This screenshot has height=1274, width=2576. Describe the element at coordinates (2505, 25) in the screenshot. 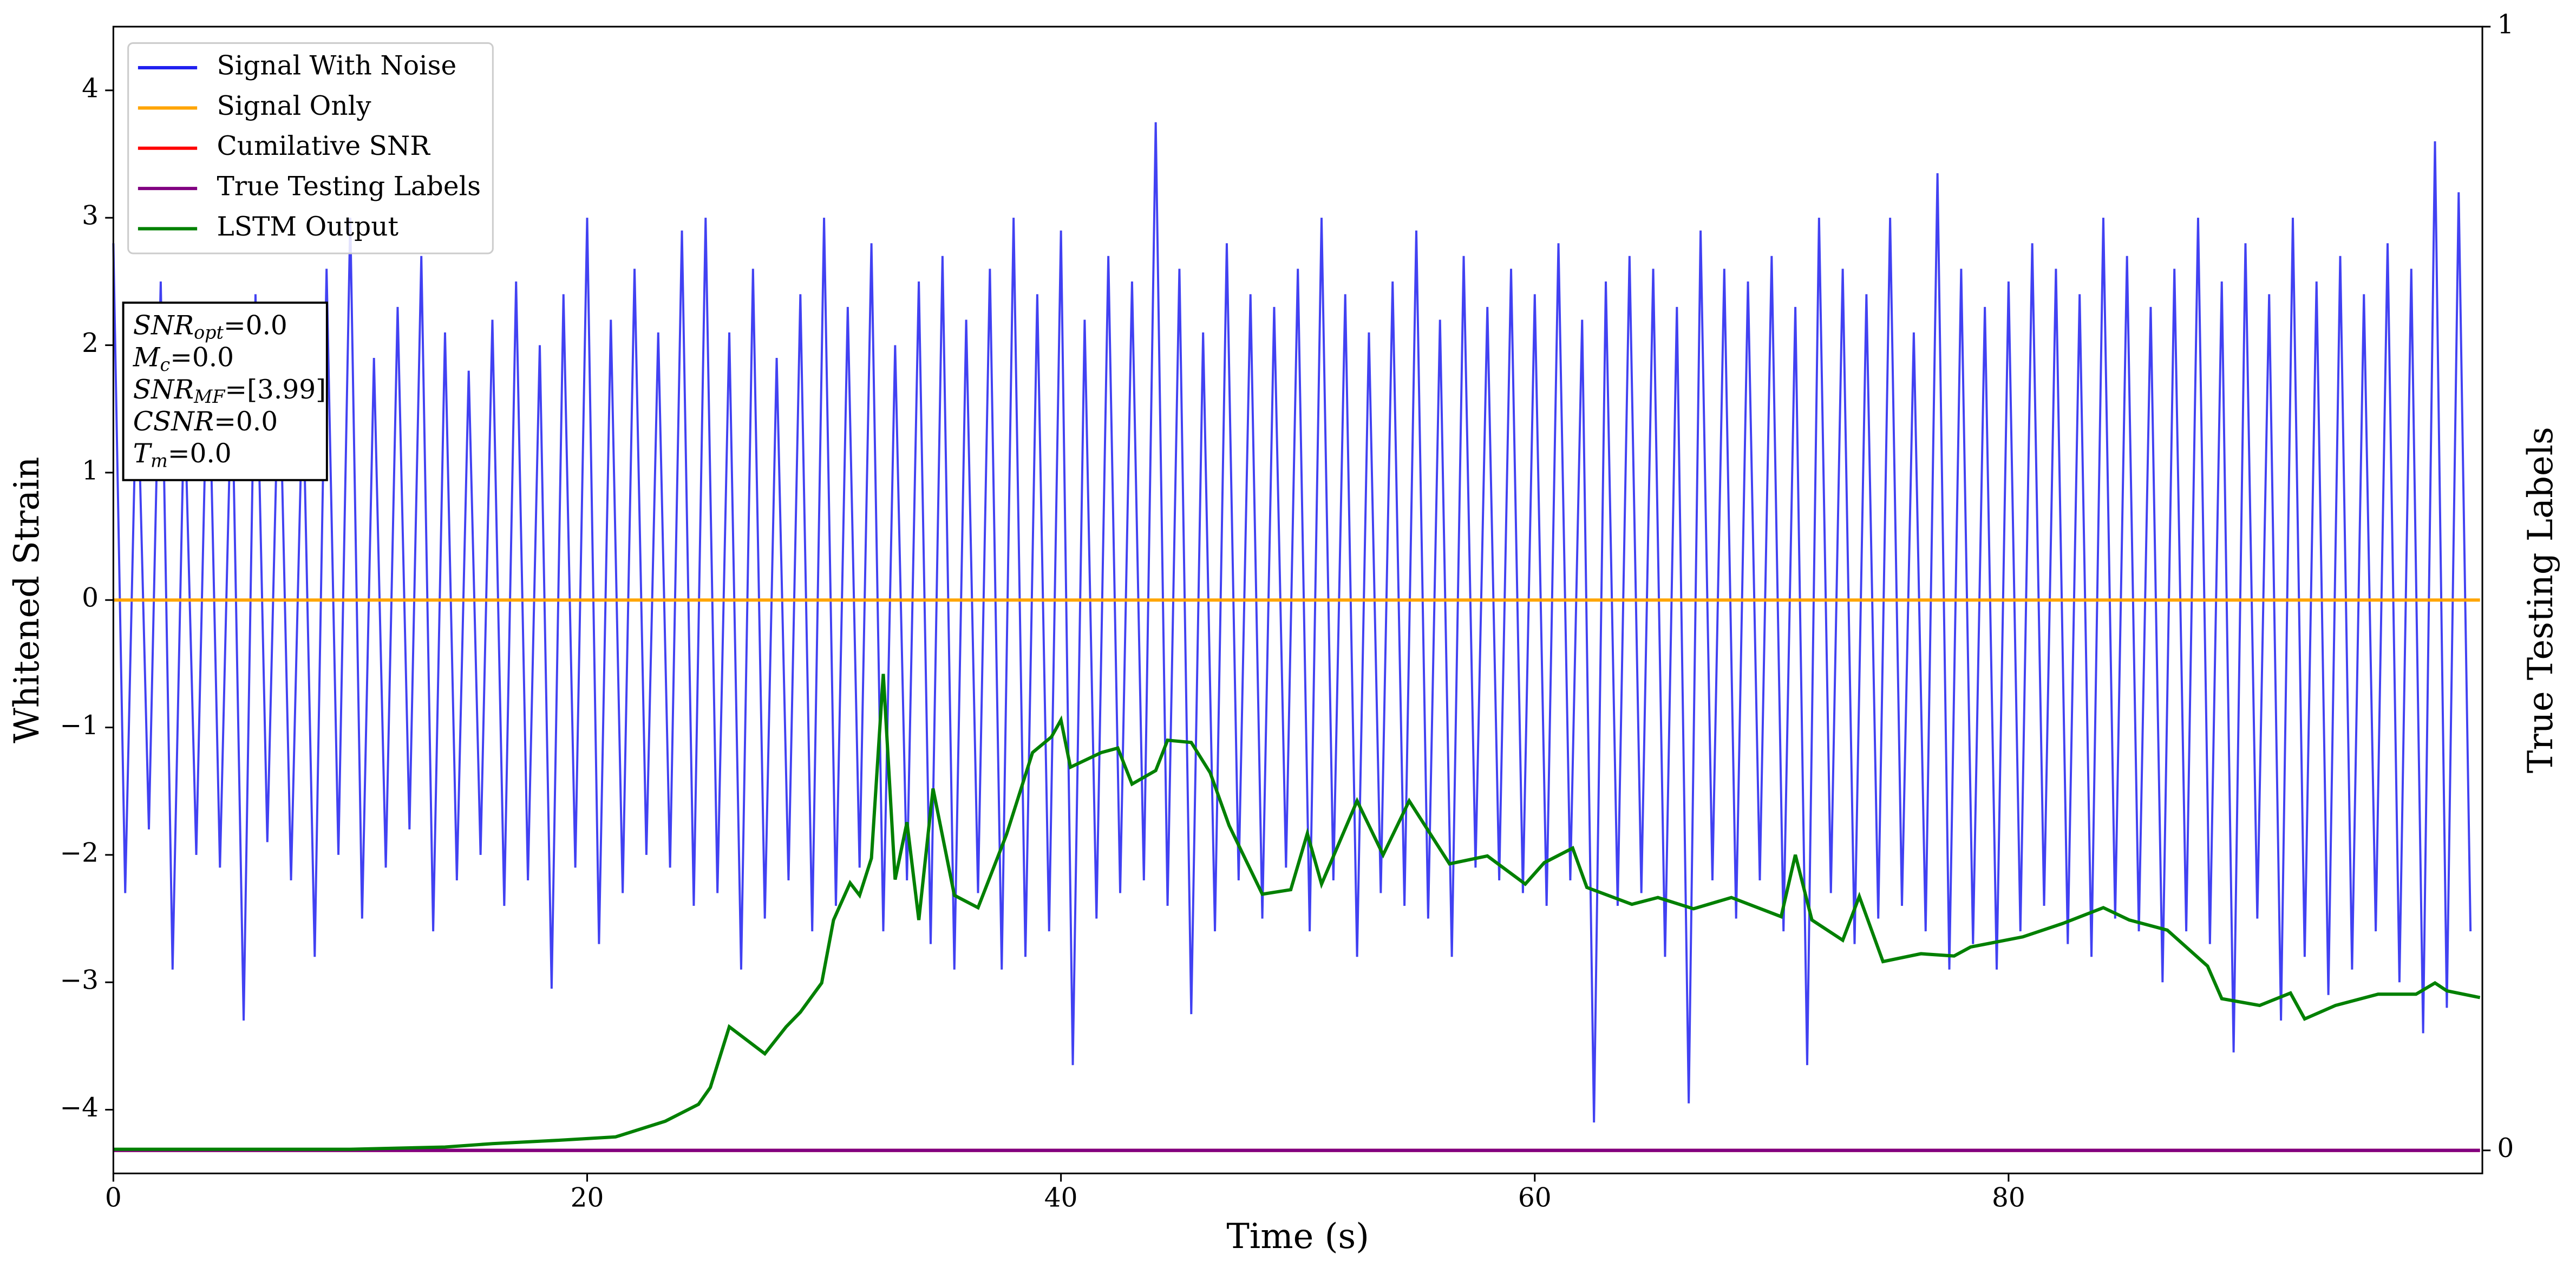

I see `y2-tick-label: 1` at that location.